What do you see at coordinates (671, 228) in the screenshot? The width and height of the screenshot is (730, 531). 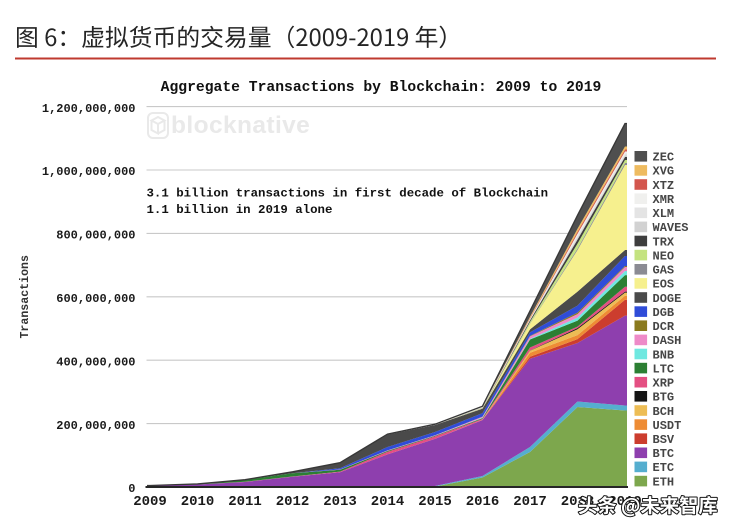 I see `svg-text: WAVES` at bounding box center [671, 228].